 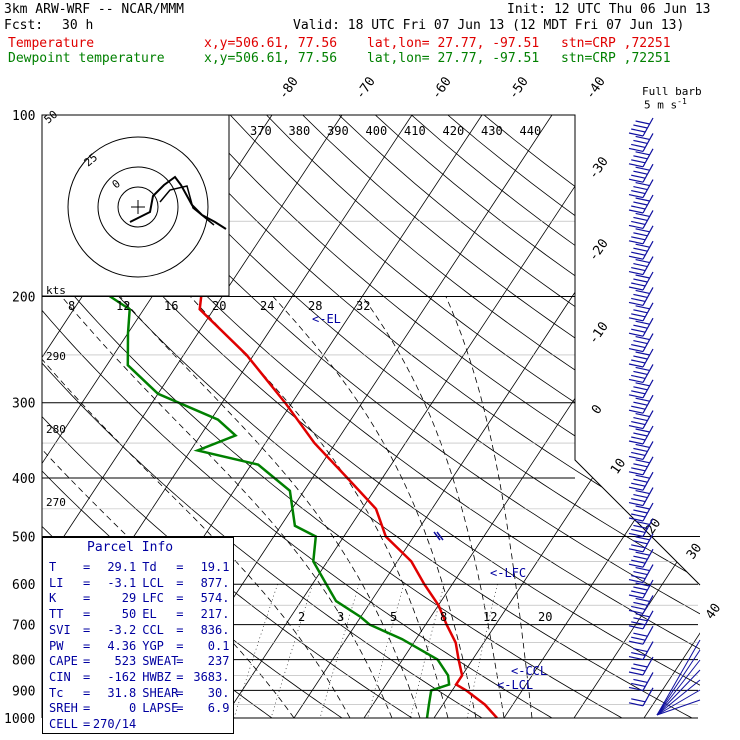 What do you see at coordinates (271, 43) in the screenshot?
I see `temperature-xy: x,y=506.61, 77.56` at bounding box center [271, 43].